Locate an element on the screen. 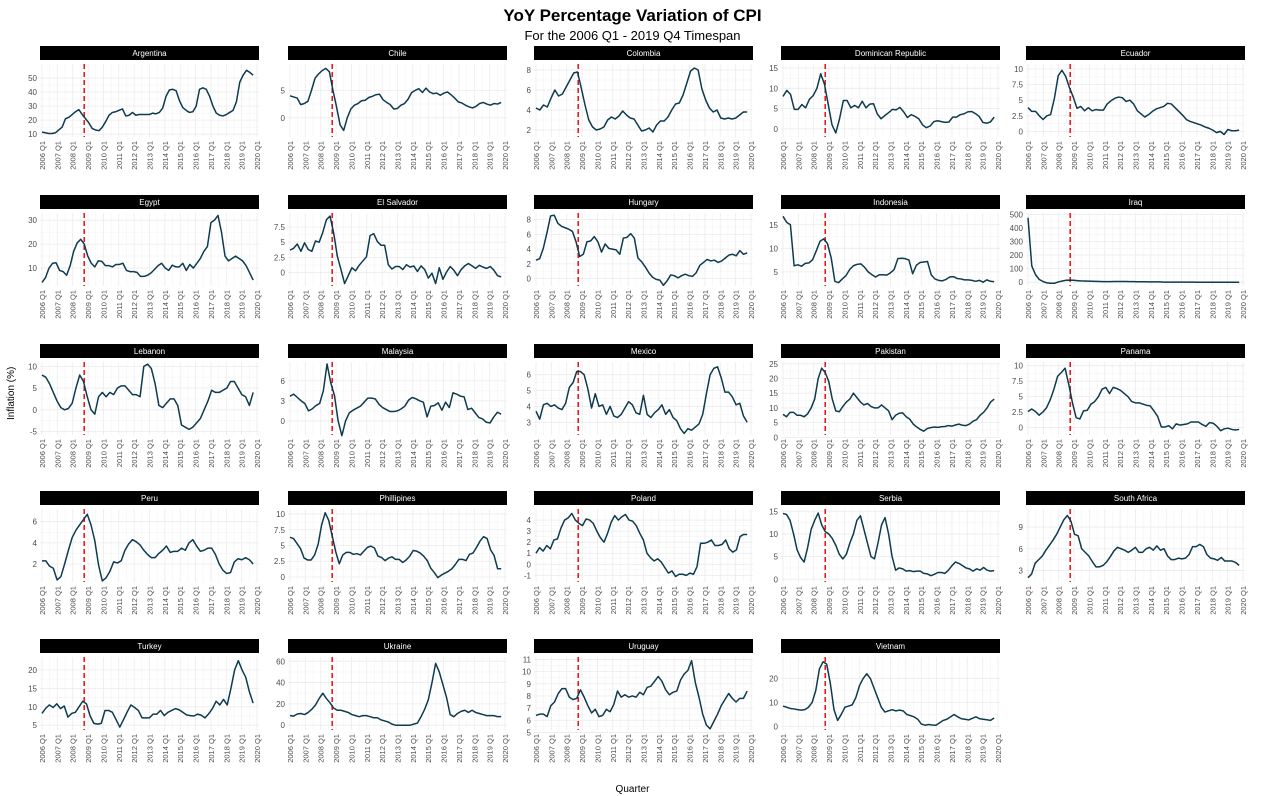  y-tick-label: 10 is located at coordinates (280, 514).